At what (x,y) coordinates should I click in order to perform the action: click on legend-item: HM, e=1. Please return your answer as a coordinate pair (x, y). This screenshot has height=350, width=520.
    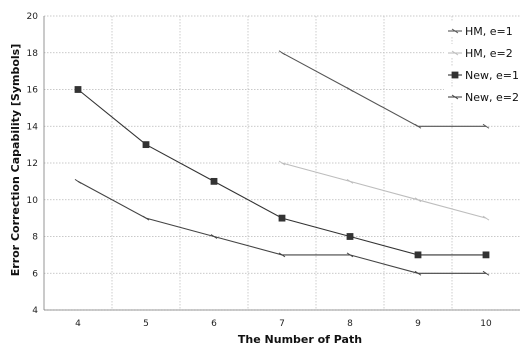
    Looking at the image, I should click on (482, 30).